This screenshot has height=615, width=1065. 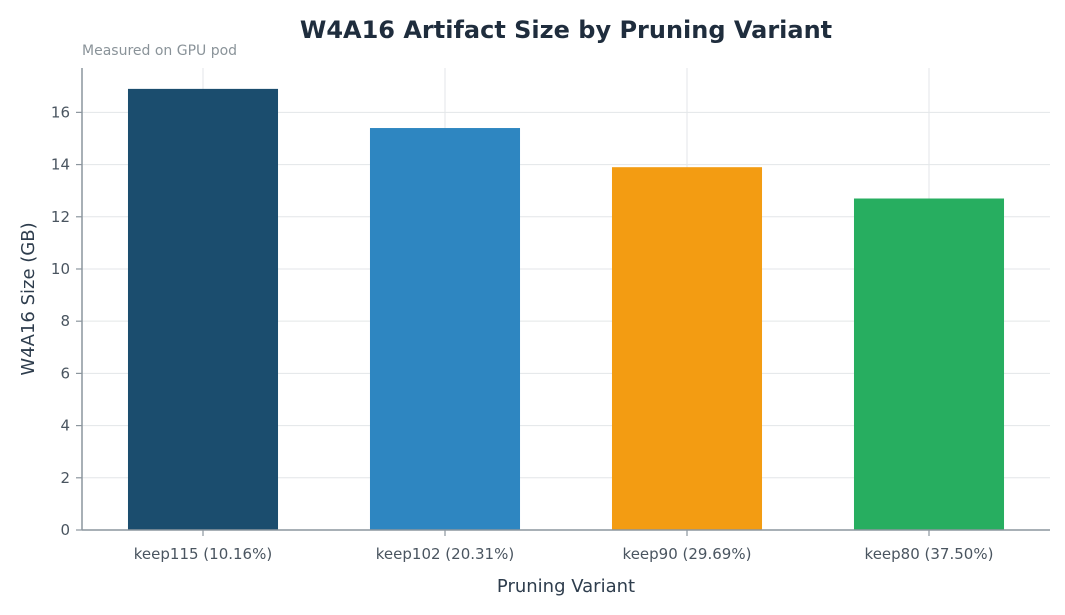 I want to click on y-tick-label: 10, so click(x=60, y=269).